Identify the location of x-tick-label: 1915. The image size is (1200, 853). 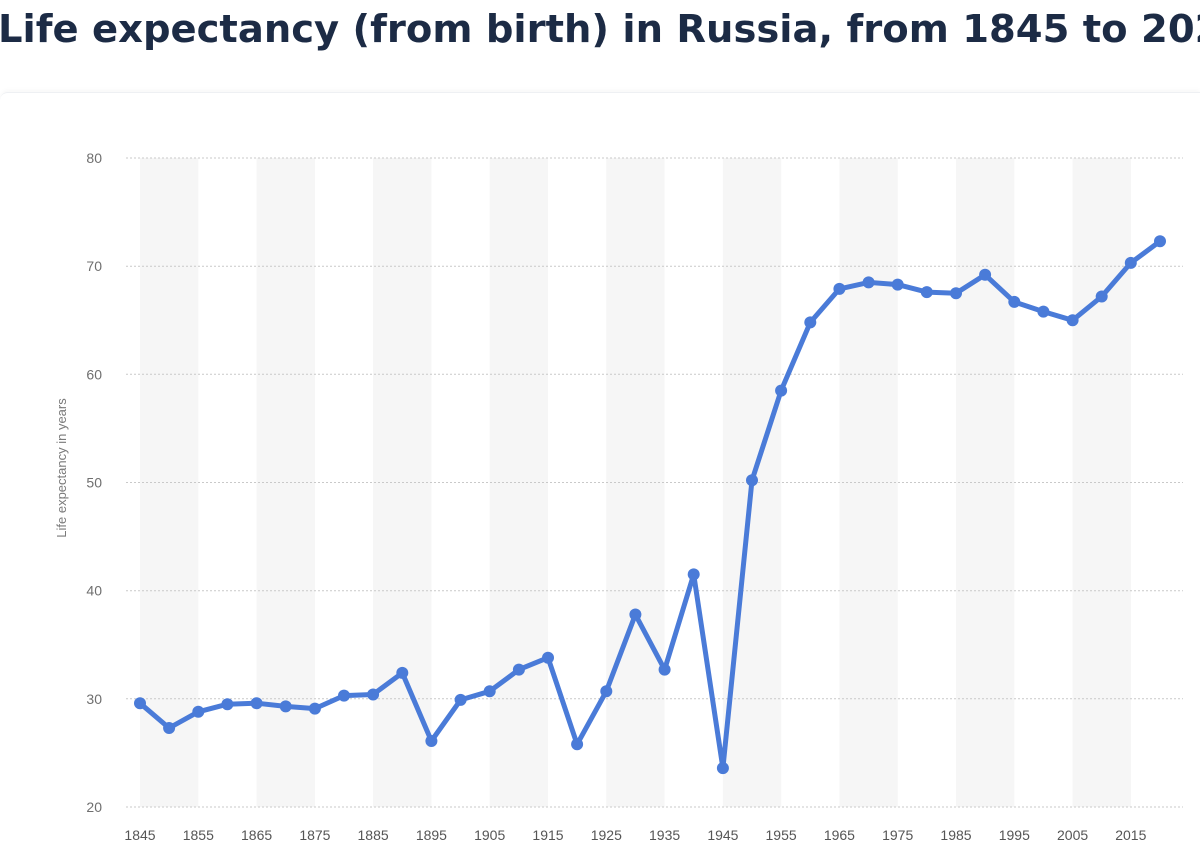
(547, 835).